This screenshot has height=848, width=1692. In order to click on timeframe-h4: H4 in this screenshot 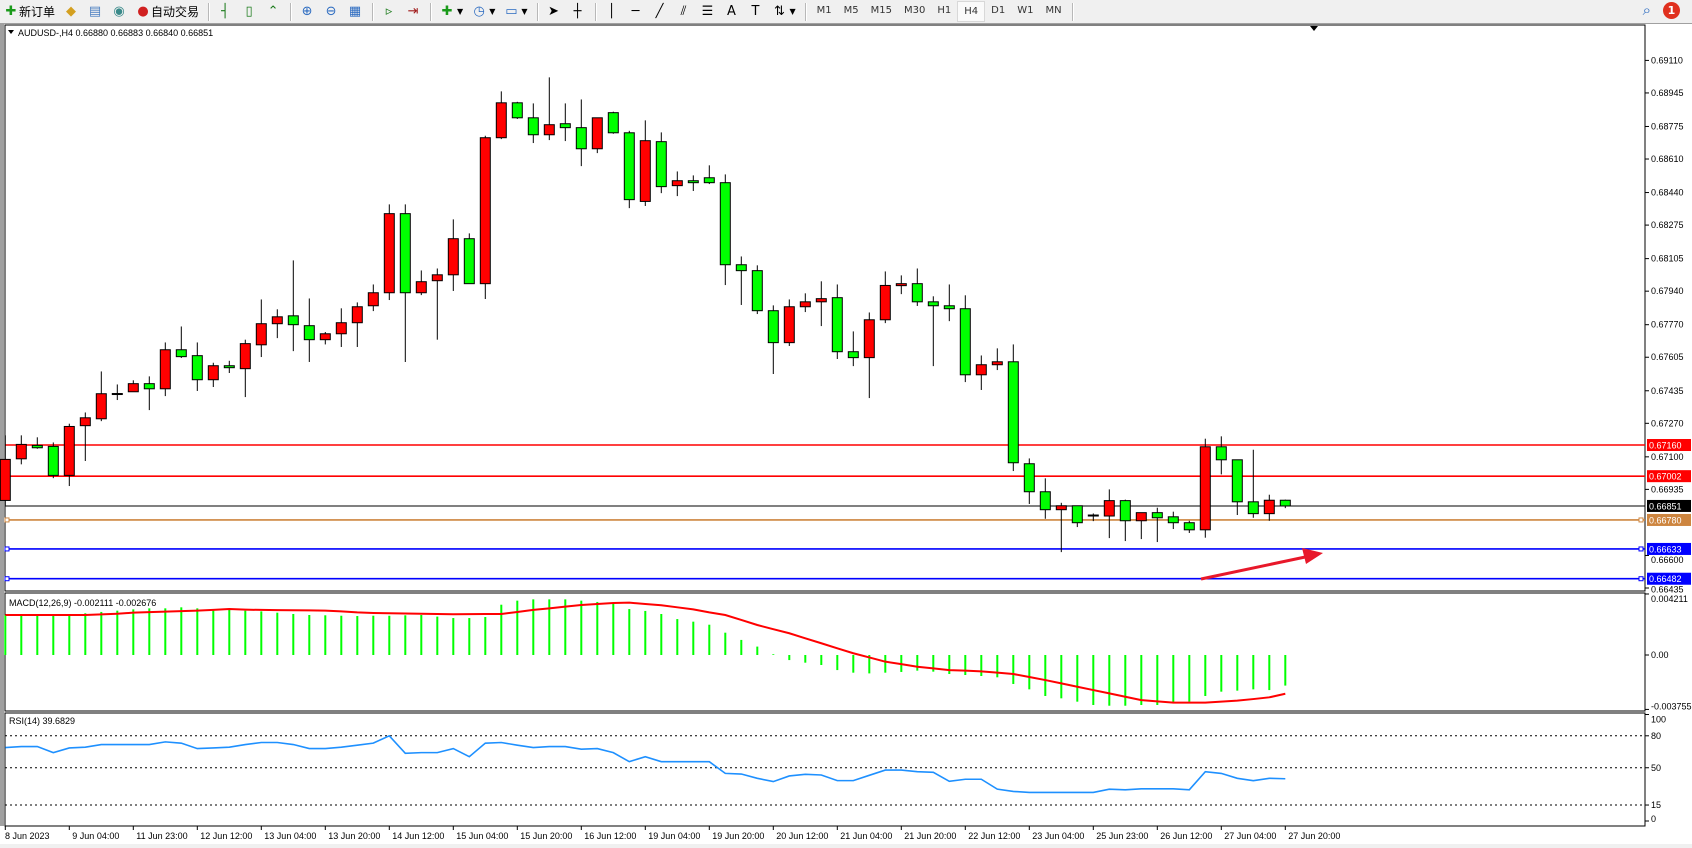, I will do `click(971, 11)`.